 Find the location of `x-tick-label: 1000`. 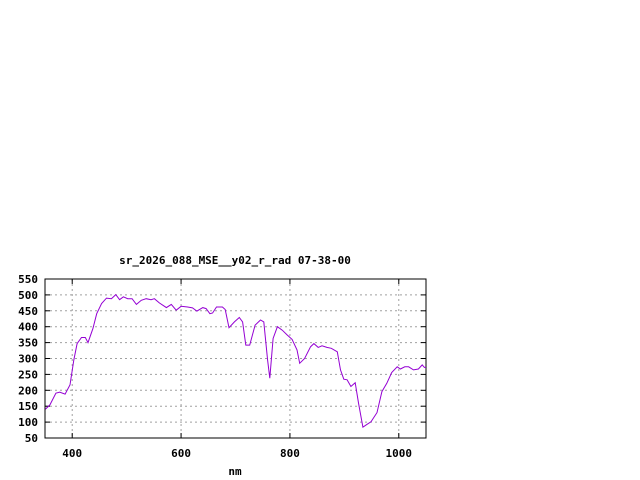

x-tick-label: 1000 is located at coordinates (399, 453).